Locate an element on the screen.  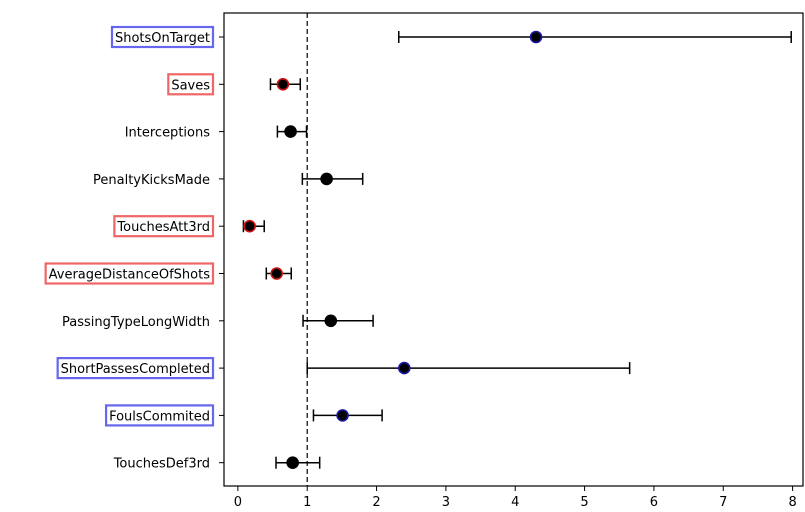
y-tick-label: AverageDistanceOfShots is located at coordinates (130, 275).